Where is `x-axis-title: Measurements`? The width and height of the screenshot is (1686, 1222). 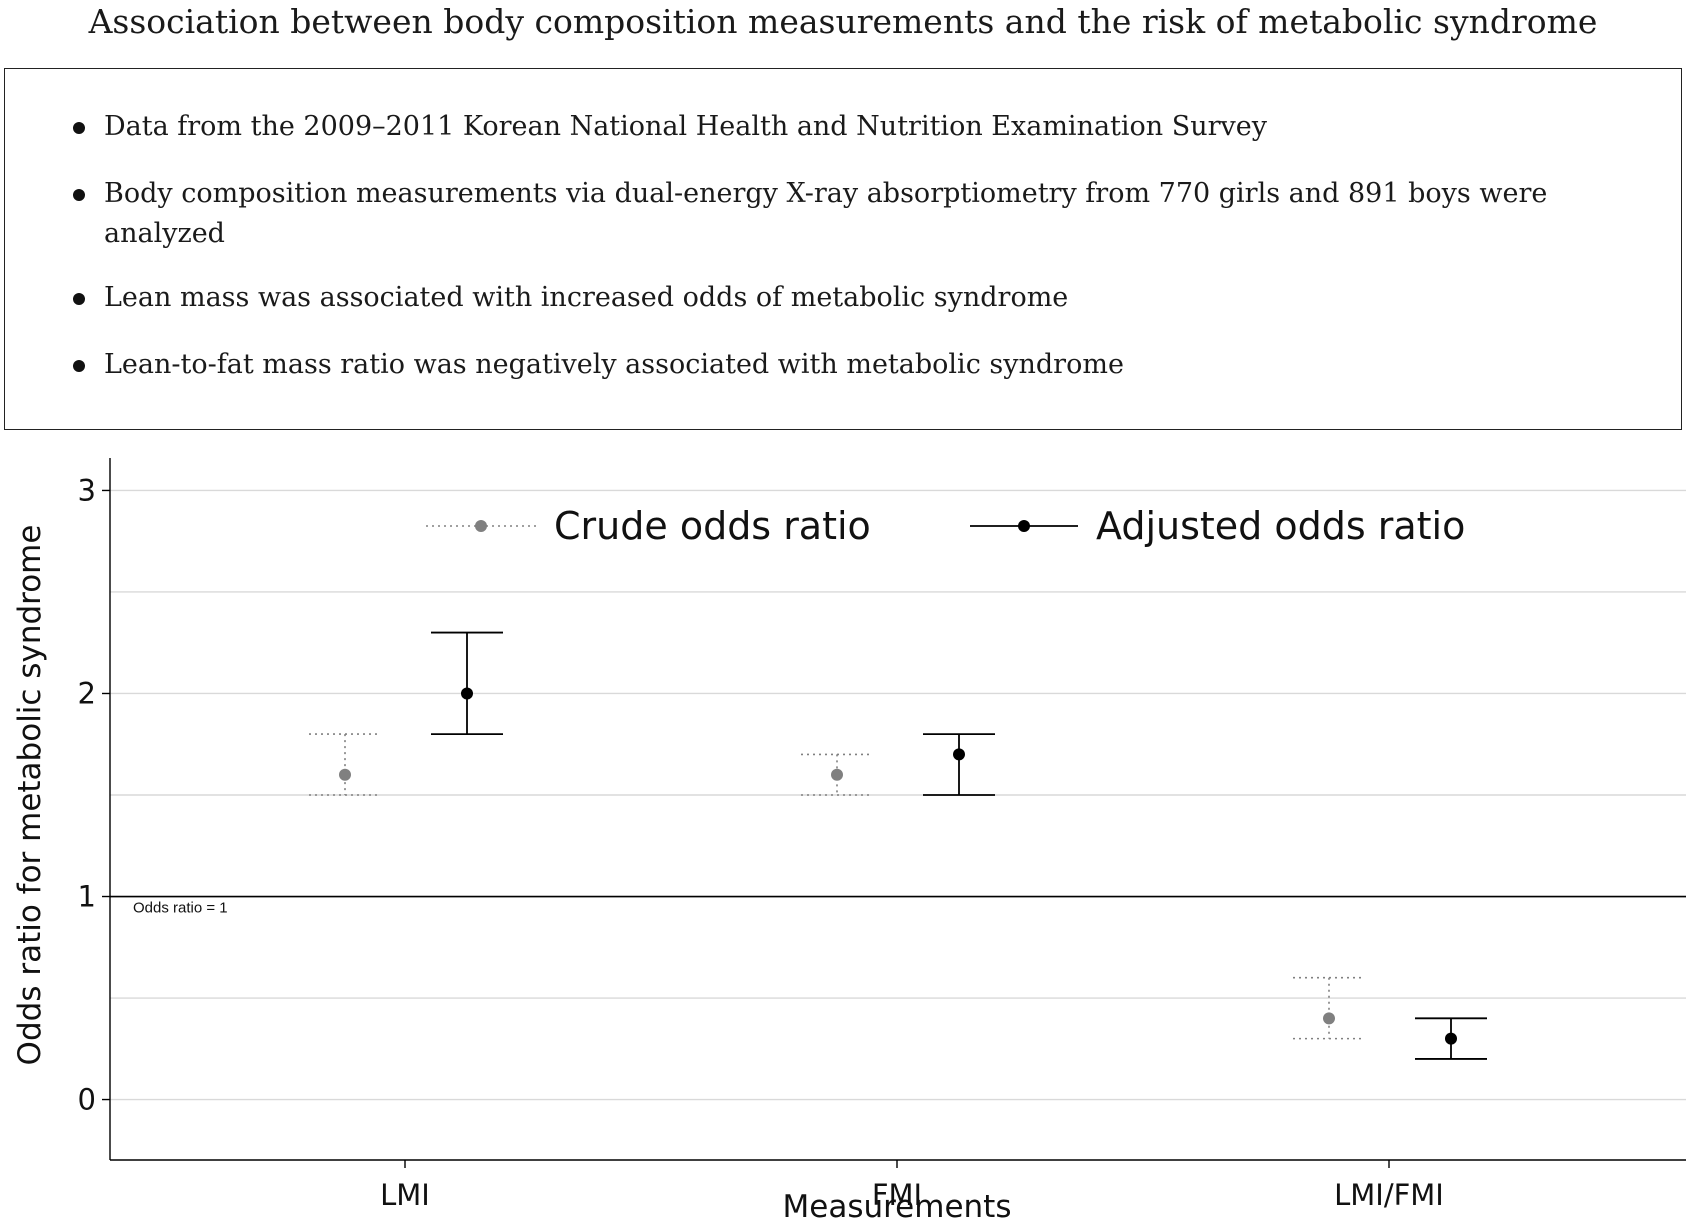
x-axis-title: Measurements is located at coordinates (897, 1205).